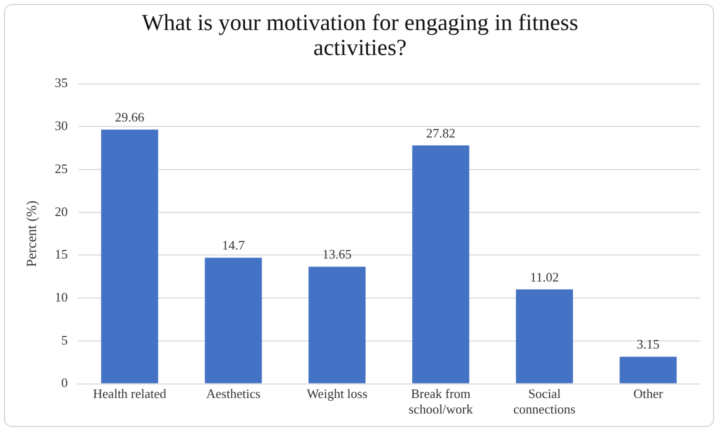  I want to click on y-tick-label: 25, so click(61, 168).